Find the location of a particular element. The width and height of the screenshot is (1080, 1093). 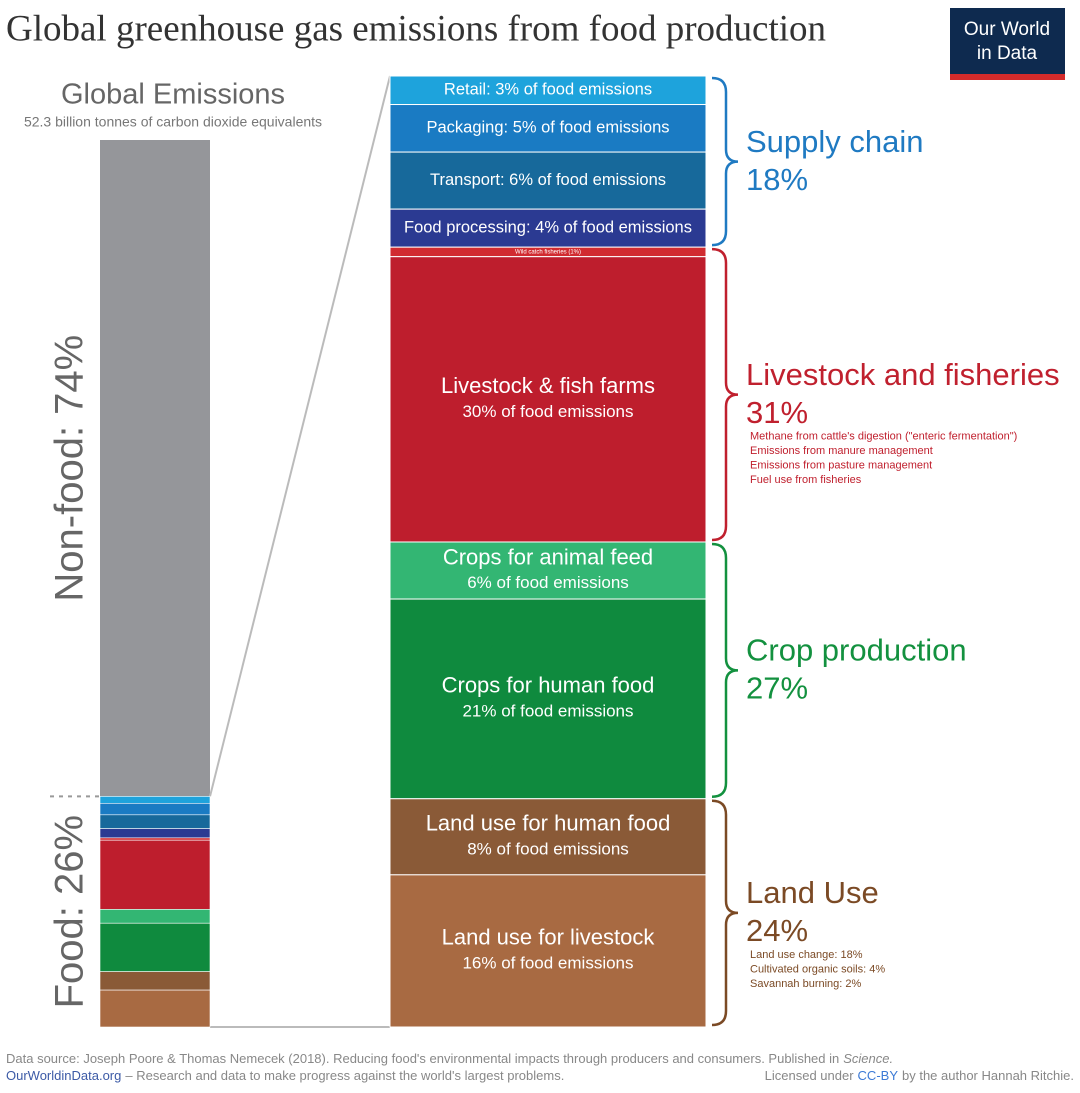

segment-detail: 8% of food emissions is located at coordinates (548, 848).